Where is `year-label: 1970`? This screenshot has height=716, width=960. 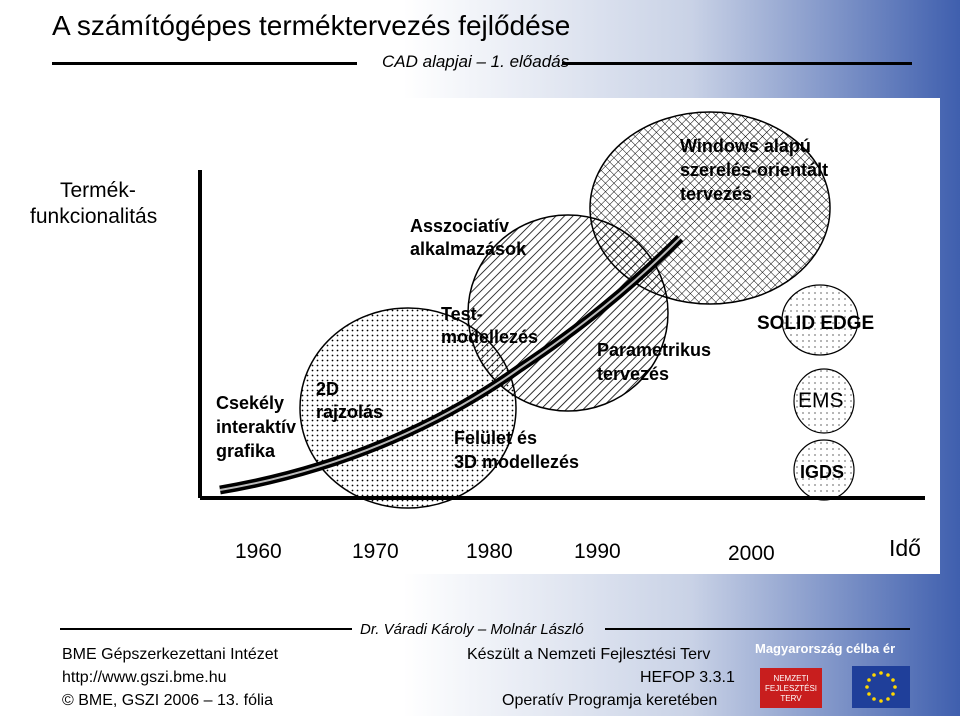 year-label: 1970 is located at coordinates (375, 551).